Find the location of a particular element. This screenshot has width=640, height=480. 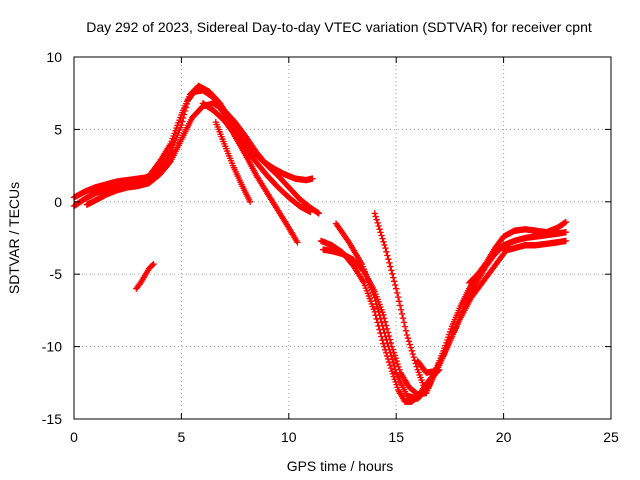

y-tick-label: 5 is located at coordinates (58, 129).